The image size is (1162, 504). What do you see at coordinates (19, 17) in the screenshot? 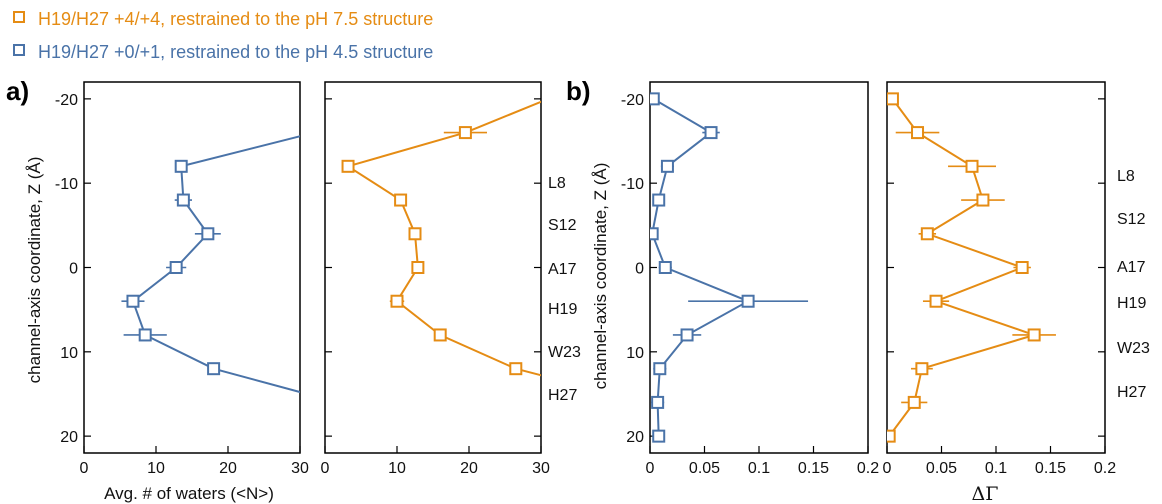
I see `legend-marker-orange` at bounding box center [19, 17].